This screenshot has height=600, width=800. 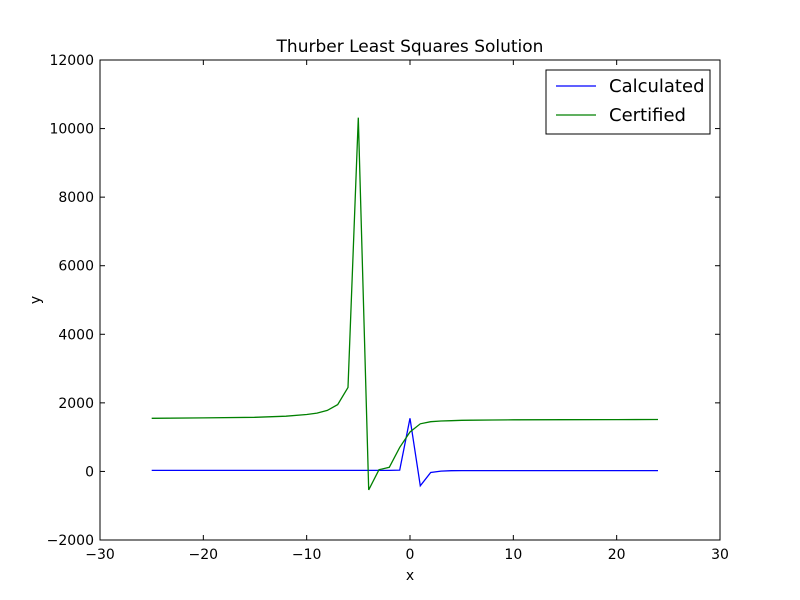 I want to click on x-tick-label: −30, so click(x=100, y=555).